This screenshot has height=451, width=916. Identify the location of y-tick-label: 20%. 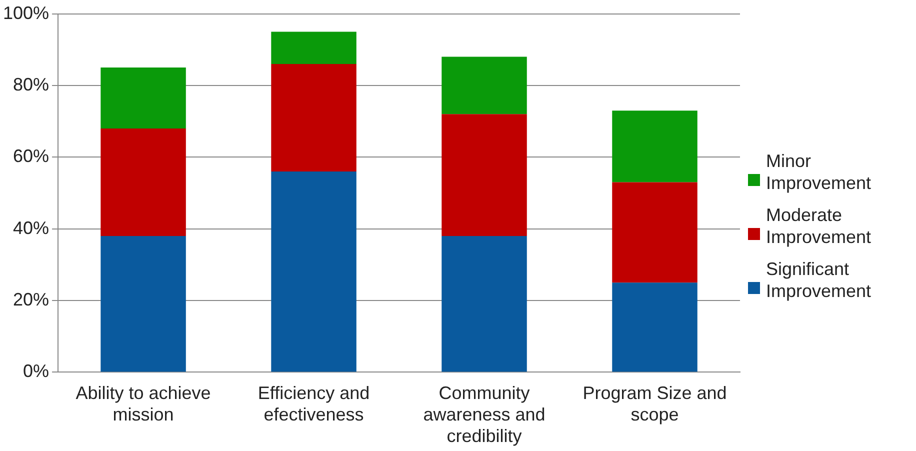
(31, 299).